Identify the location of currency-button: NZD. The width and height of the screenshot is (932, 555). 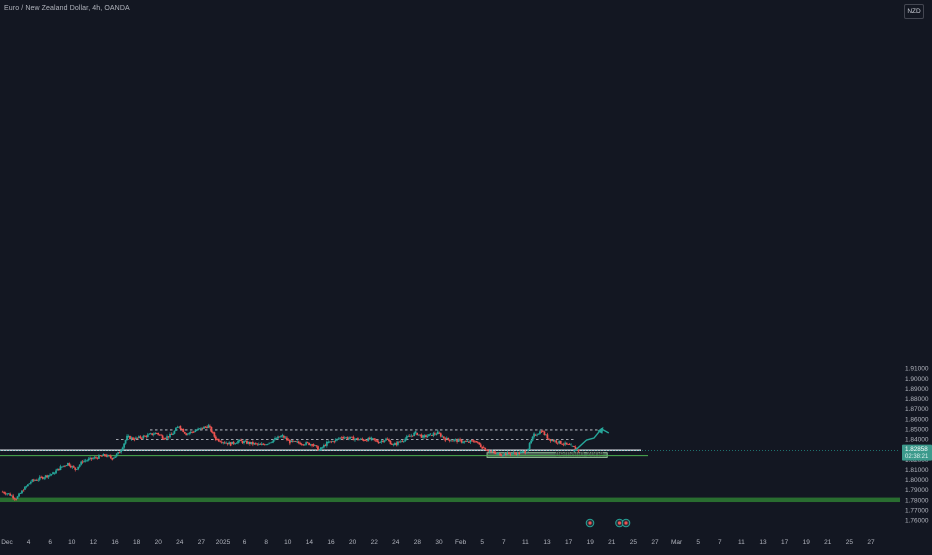
(914, 11).